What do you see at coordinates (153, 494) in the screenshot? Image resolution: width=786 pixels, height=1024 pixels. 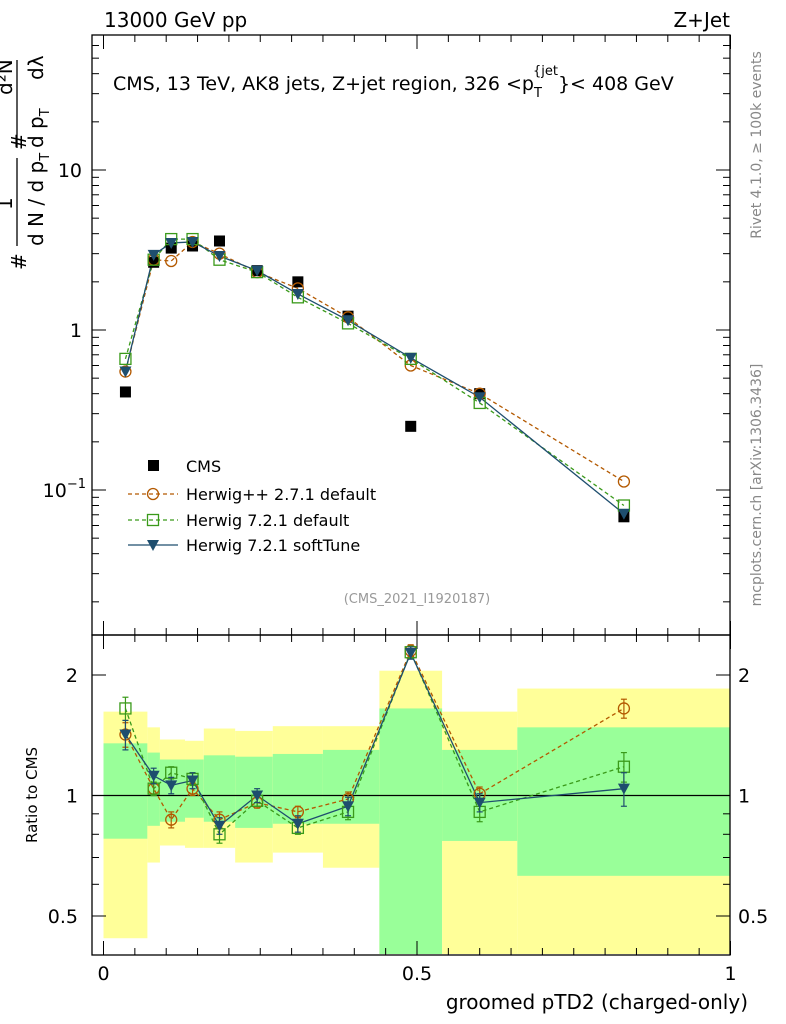 I see `legend-marker-herwigpp` at bounding box center [153, 494].